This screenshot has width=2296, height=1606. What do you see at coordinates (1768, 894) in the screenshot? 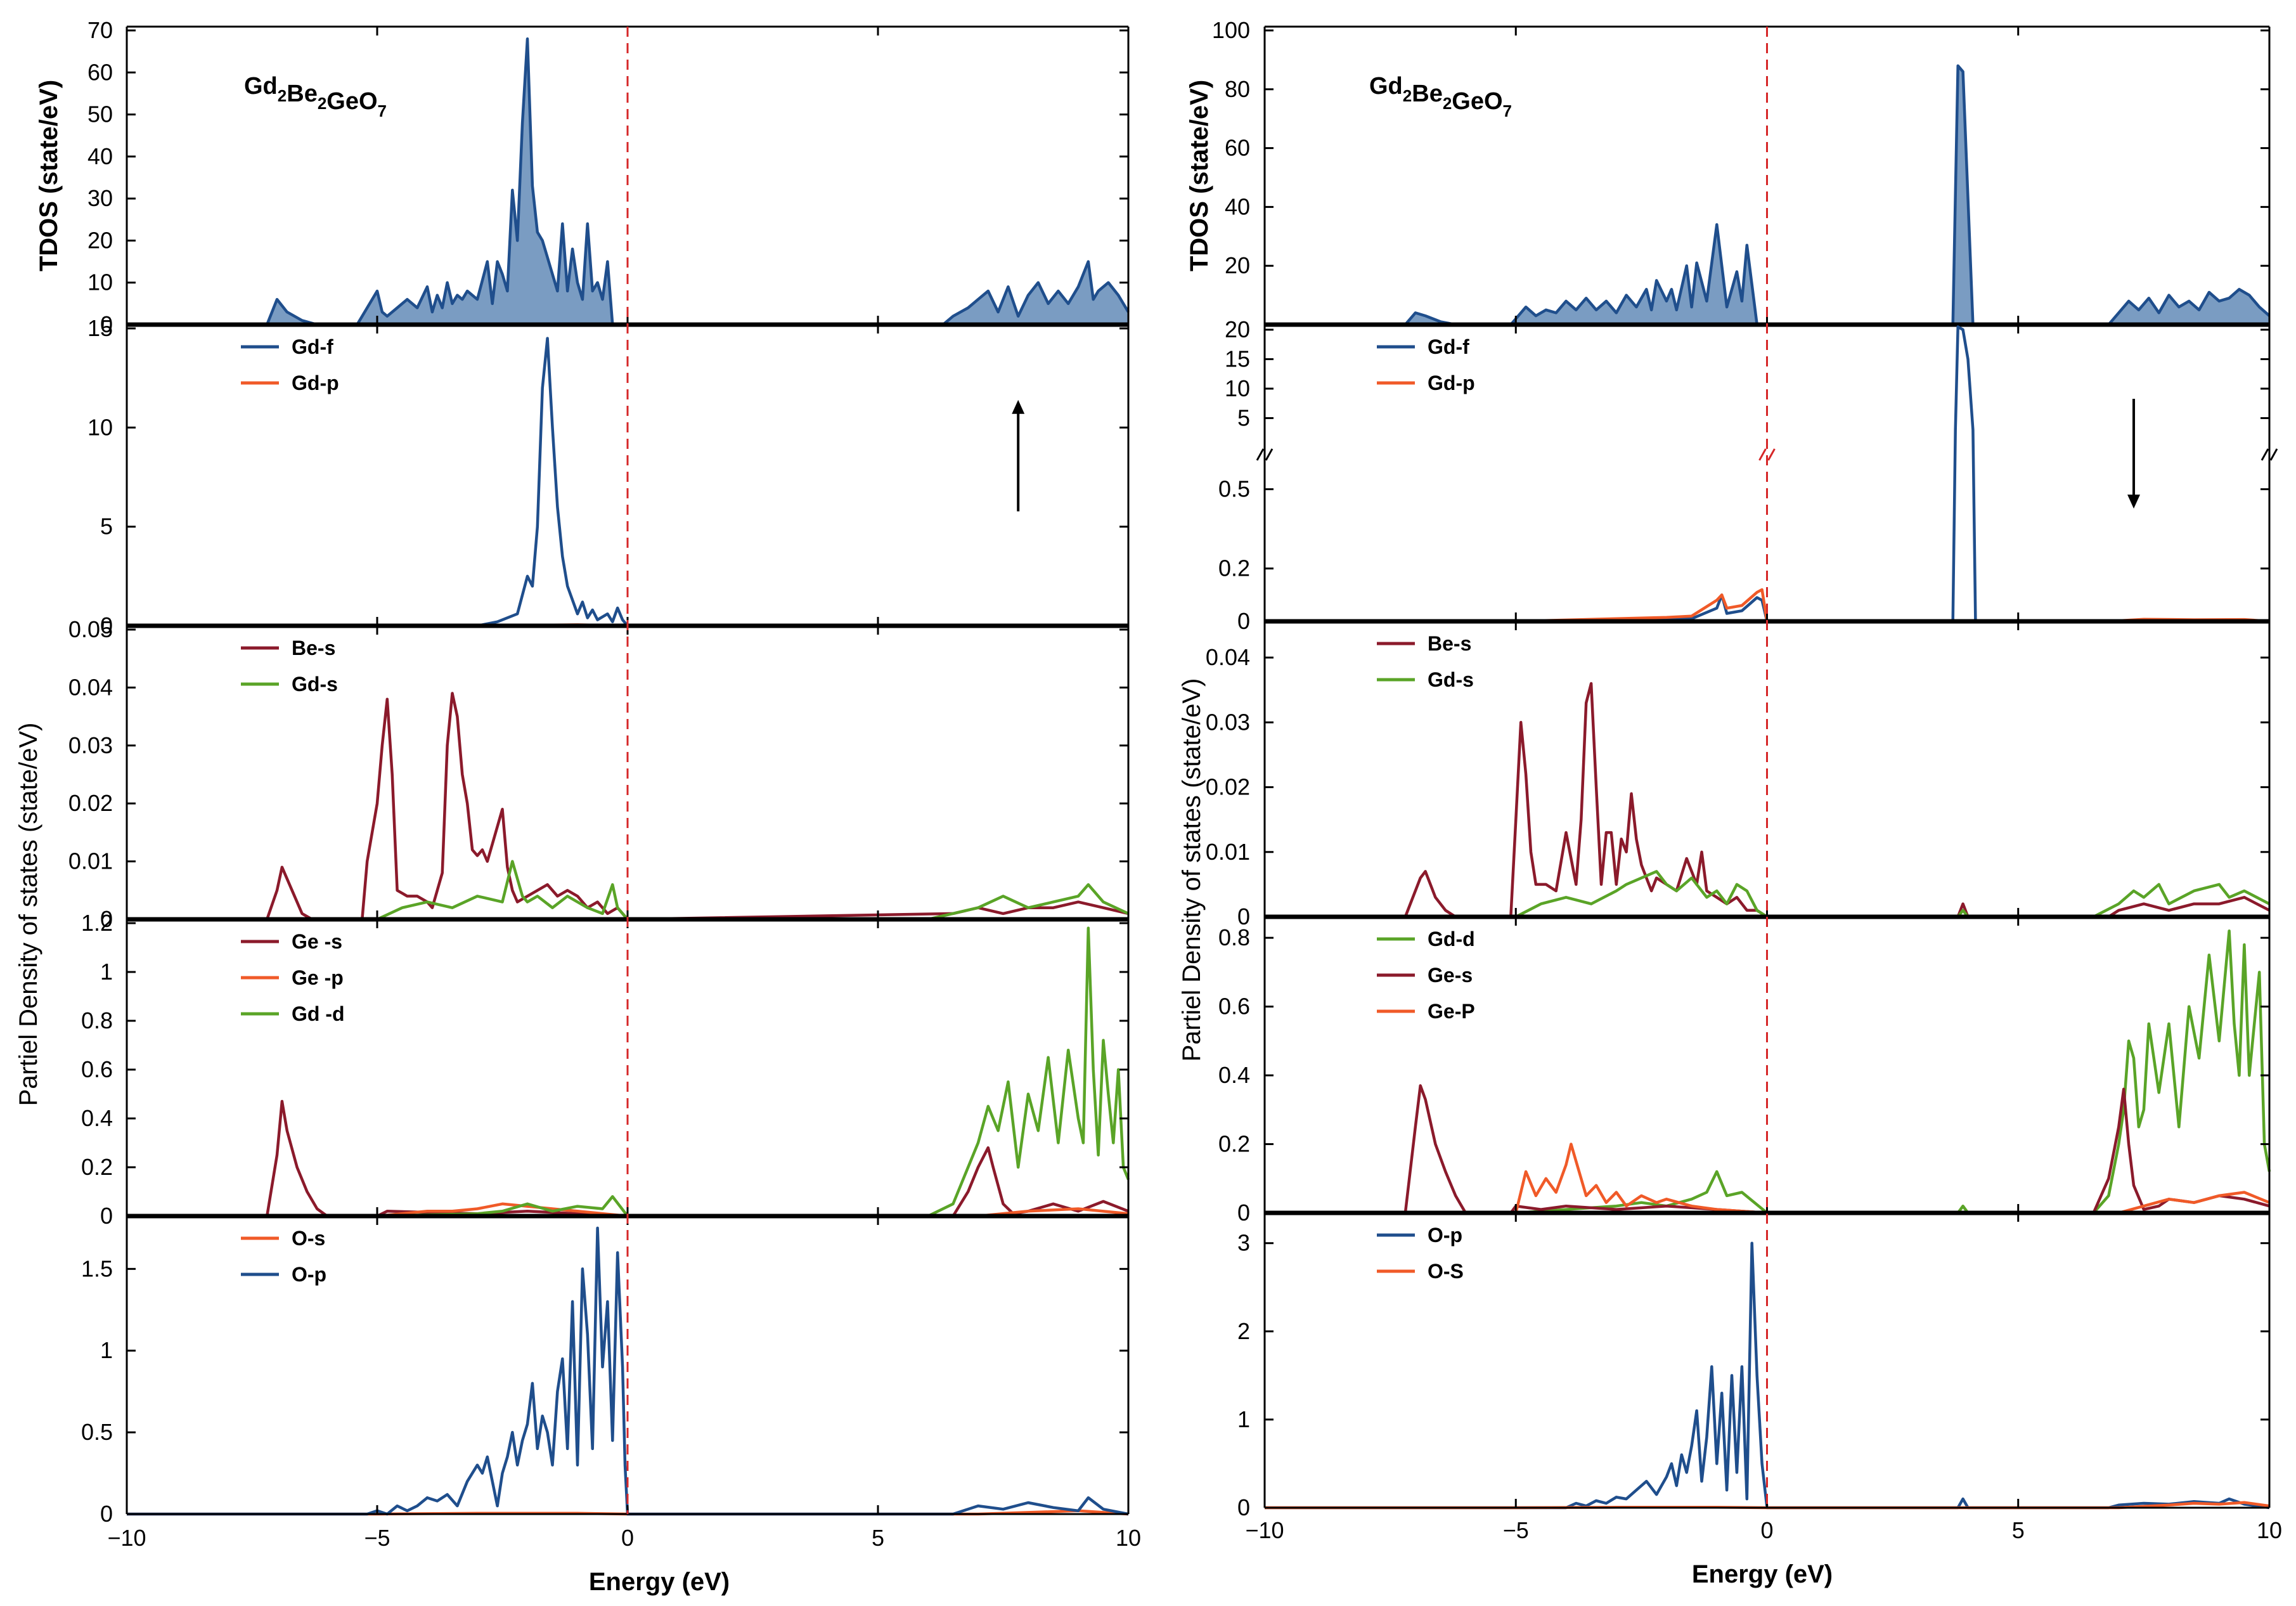
I see `series-line-gd-s` at bounding box center [1768, 894].